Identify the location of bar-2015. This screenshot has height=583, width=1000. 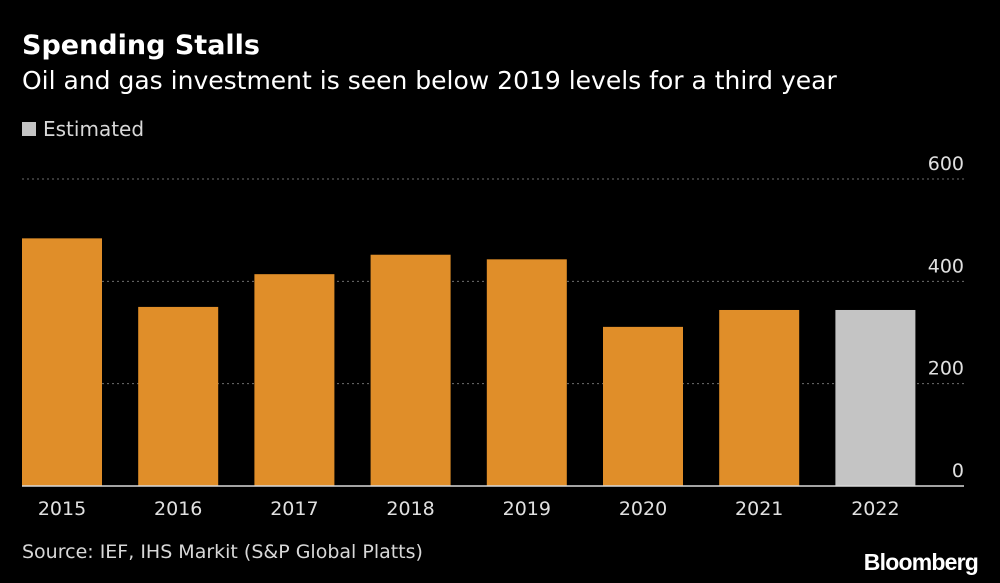
(62, 362).